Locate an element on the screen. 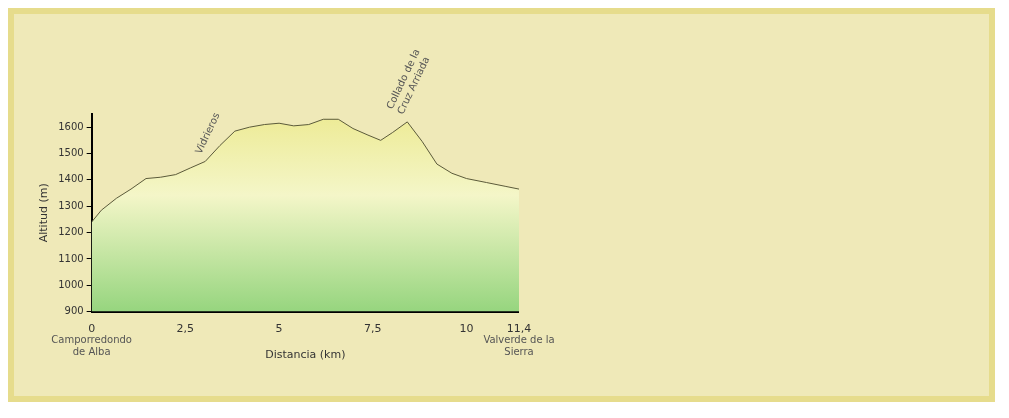  y-tick-label: 1000 is located at coordinates (71, 284).